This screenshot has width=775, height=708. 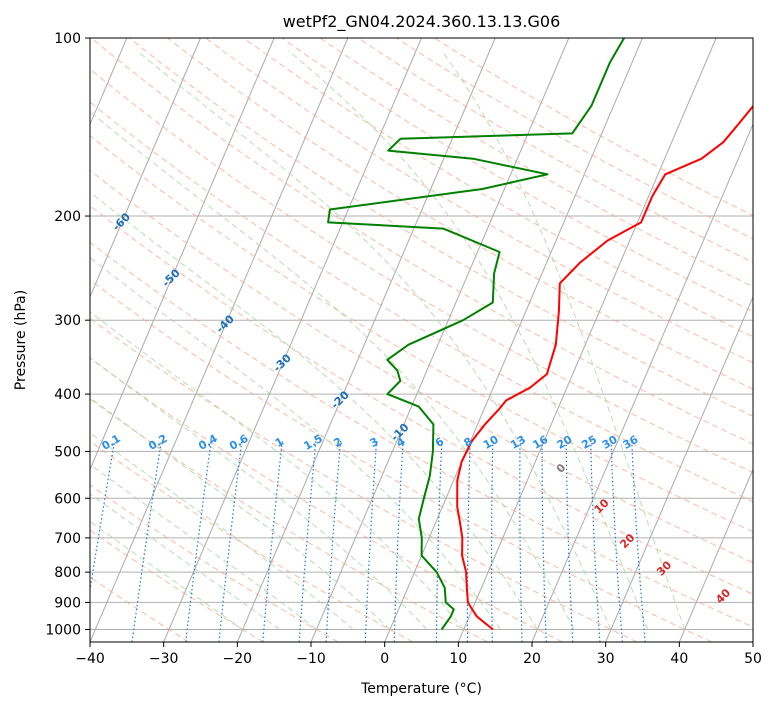 I want to click on dry-adiabat, so click(x=214, y=563).